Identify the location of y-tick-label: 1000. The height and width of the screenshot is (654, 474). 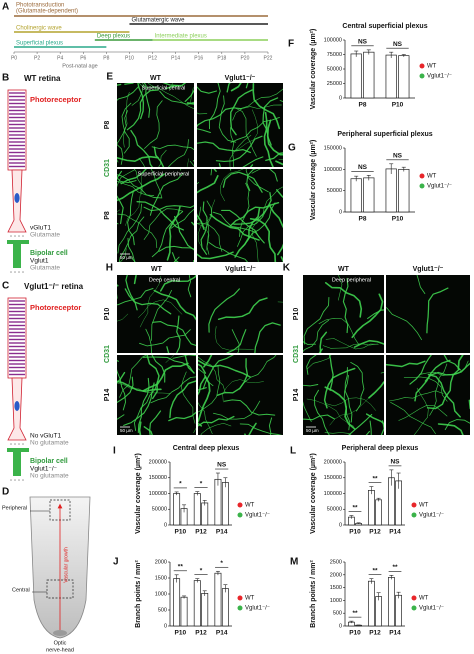
(336, 601).